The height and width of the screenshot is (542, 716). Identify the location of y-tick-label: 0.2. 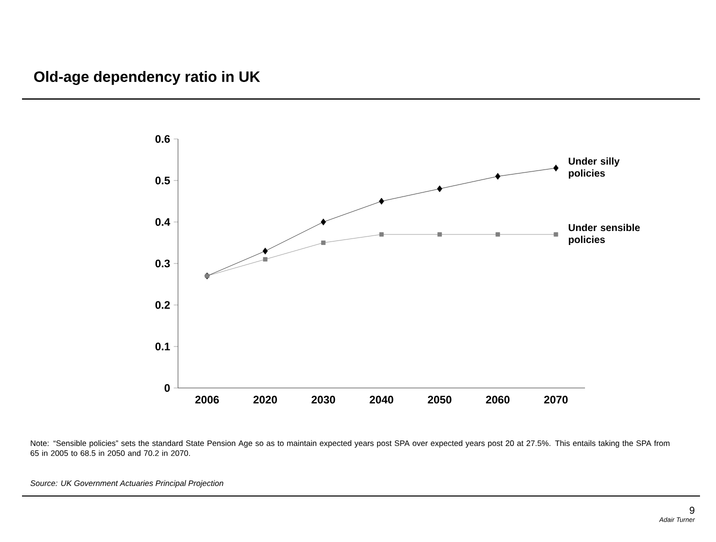
(162, 305).